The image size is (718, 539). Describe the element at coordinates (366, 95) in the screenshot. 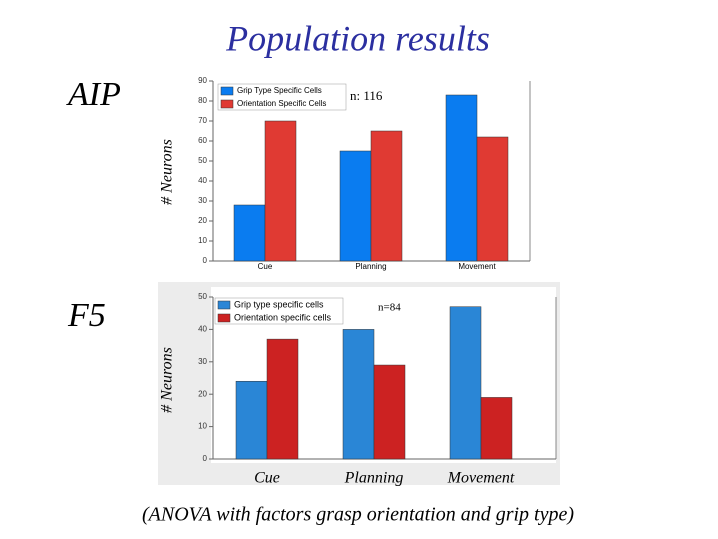

I see `annotation: n: 116` at that location.